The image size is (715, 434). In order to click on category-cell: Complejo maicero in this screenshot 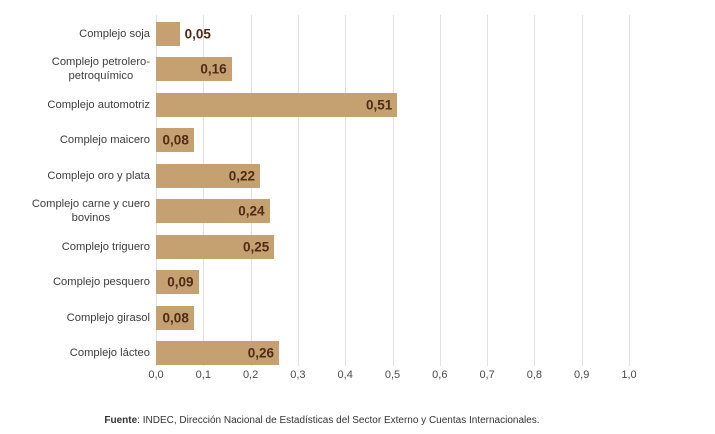, I will do `click(75, 140)`.